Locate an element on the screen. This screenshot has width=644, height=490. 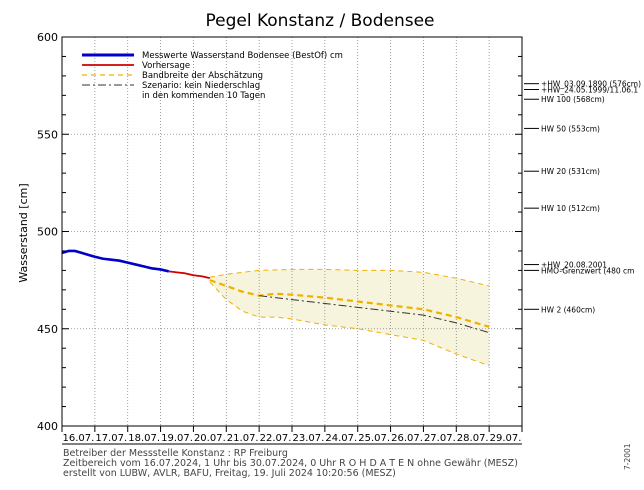
legend-label: Vorhersage is located at coordinates (166, 66).